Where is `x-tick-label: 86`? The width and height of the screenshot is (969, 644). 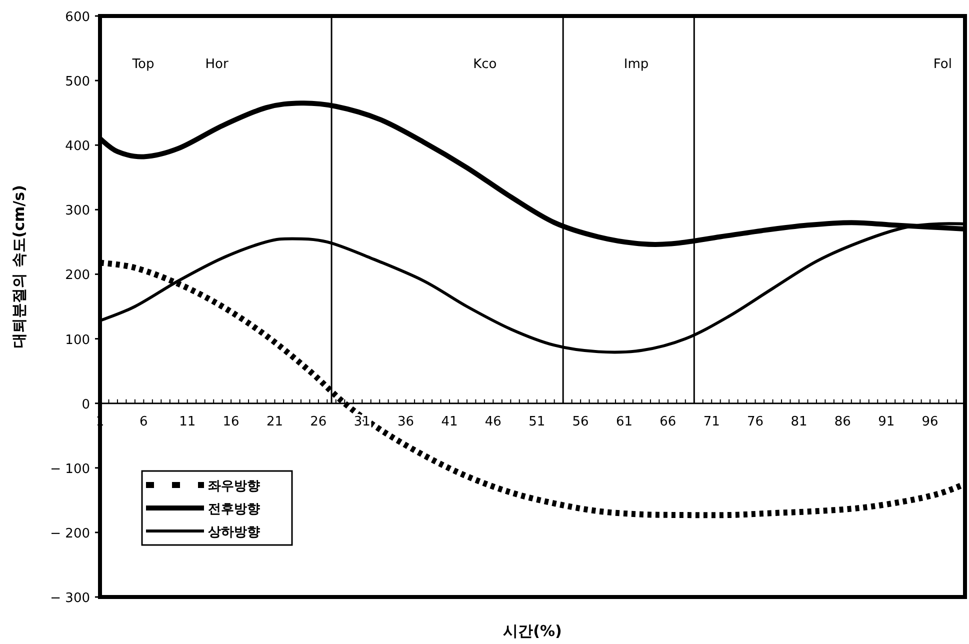 x-tick-label: 86 is located at coordinates (842, 422).